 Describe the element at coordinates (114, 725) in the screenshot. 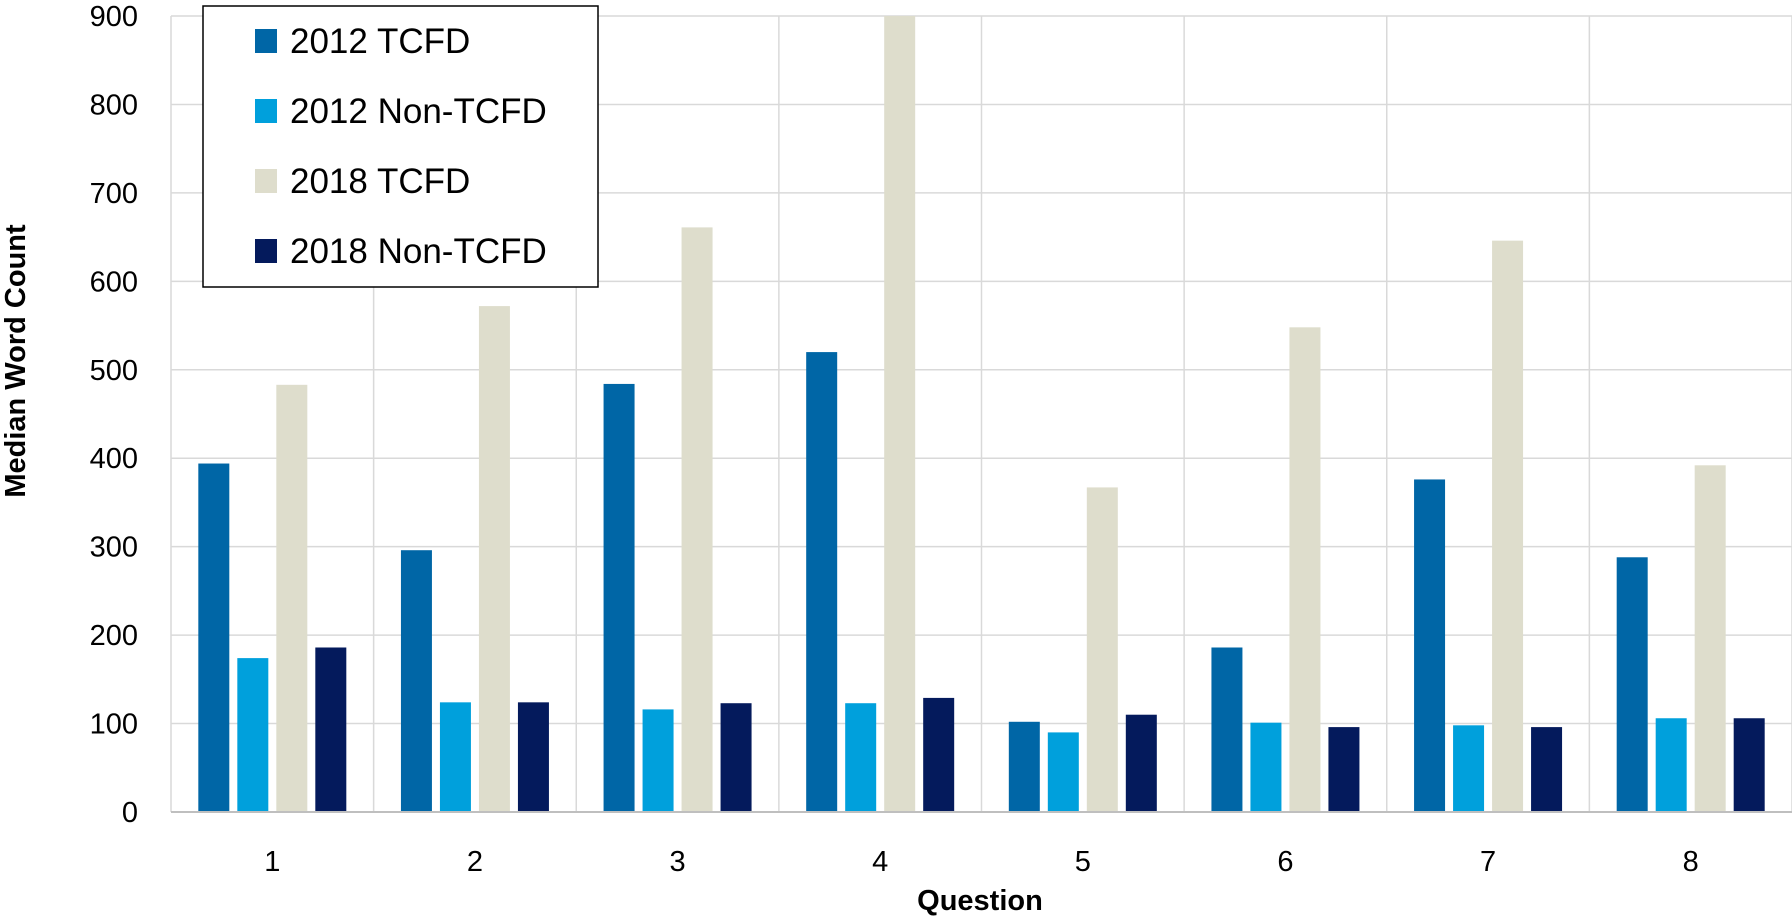

I see `y-tick-label: 100` at that location.